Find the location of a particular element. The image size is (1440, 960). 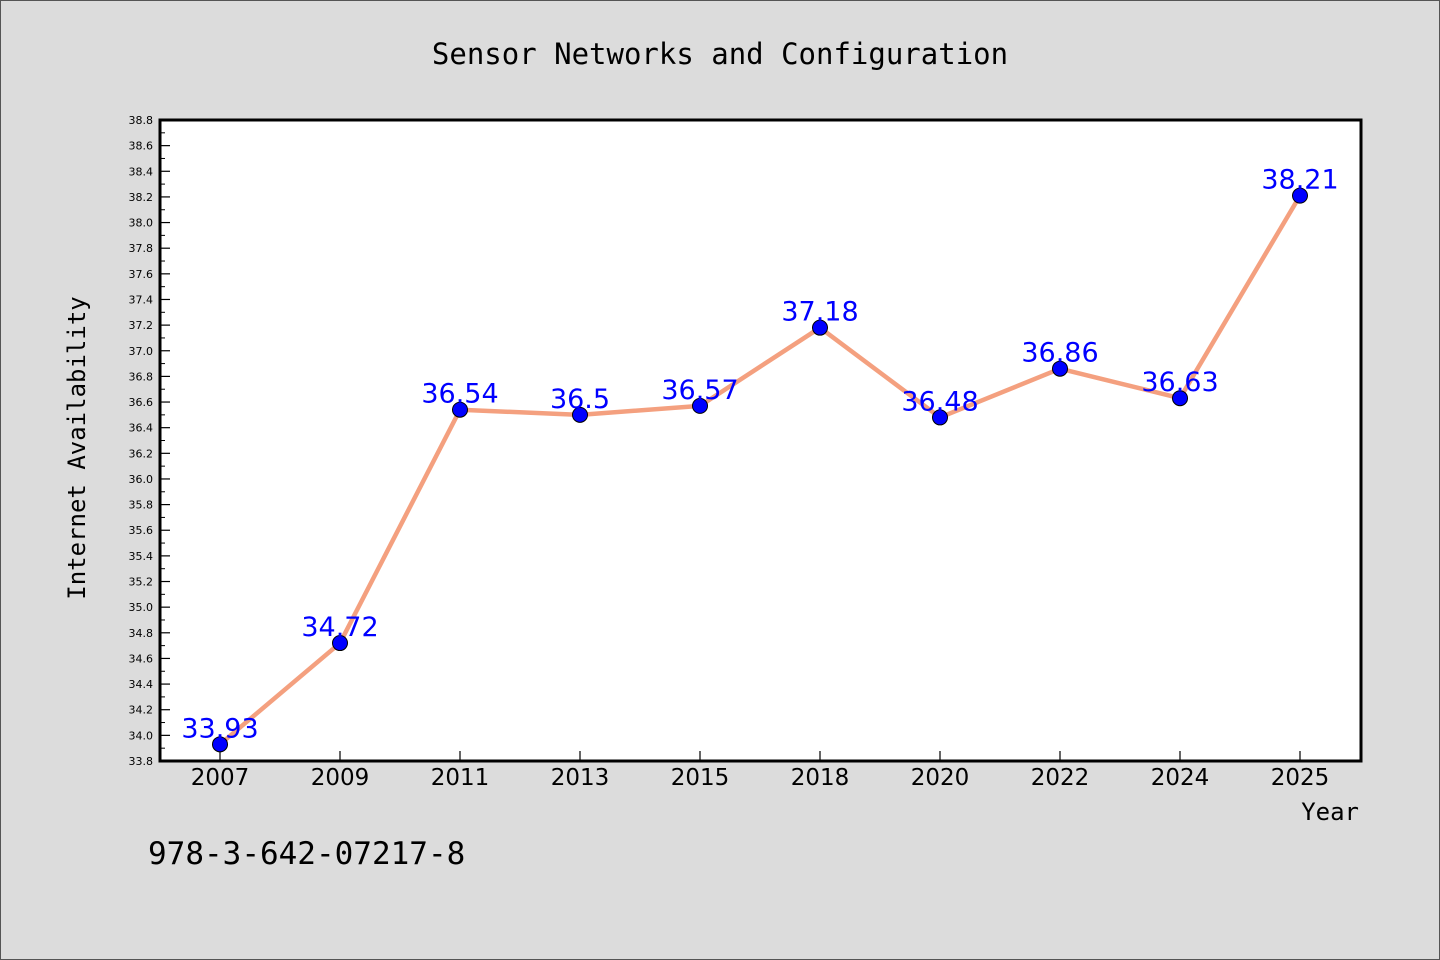

x-tick-label: 2025 is located at coordinates (1300, 778).